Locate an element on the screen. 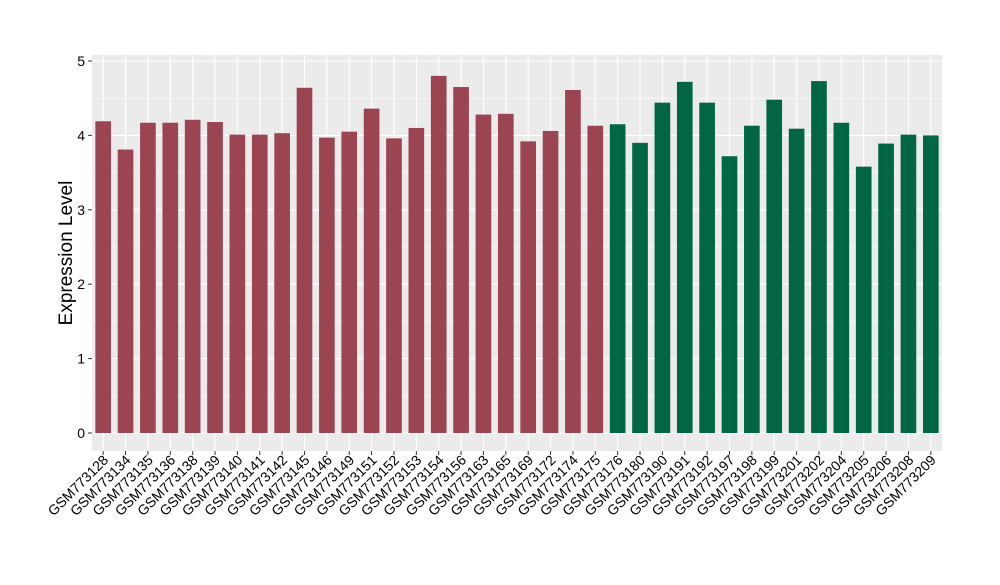  bar-GSM773175 is located at coordinates (595, 279).